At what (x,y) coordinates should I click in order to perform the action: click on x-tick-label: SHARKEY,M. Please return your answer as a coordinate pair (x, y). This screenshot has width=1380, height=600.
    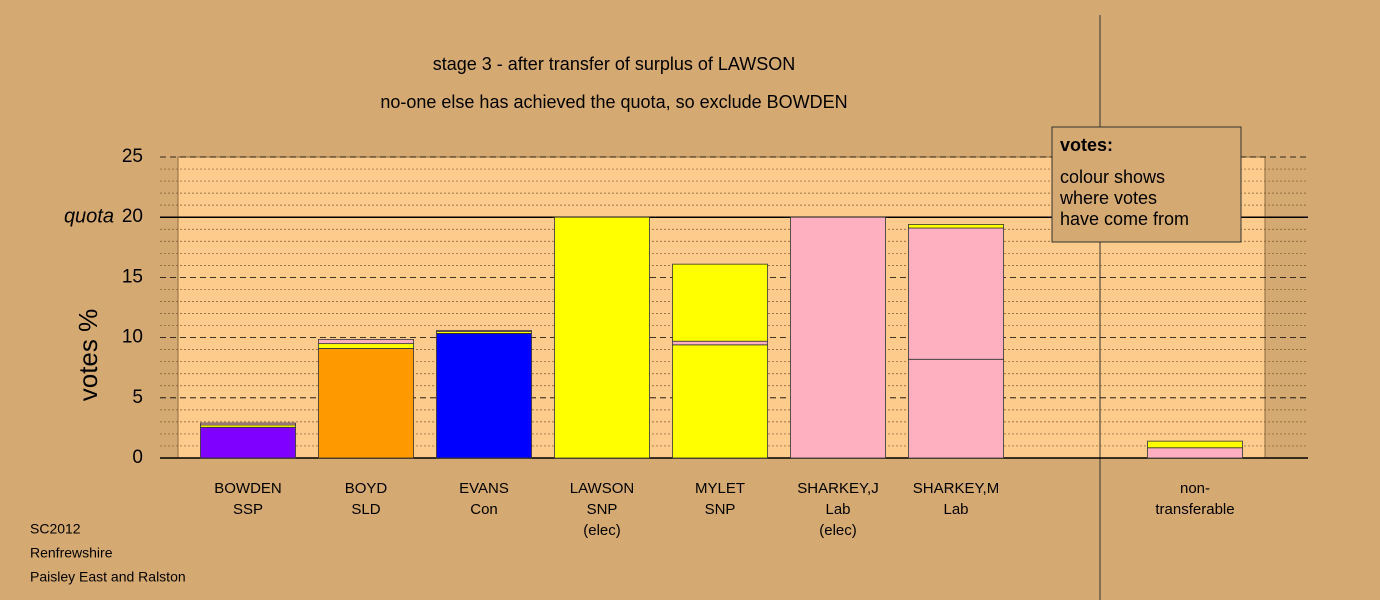
    Looking at the image, I should click on (956, 488).